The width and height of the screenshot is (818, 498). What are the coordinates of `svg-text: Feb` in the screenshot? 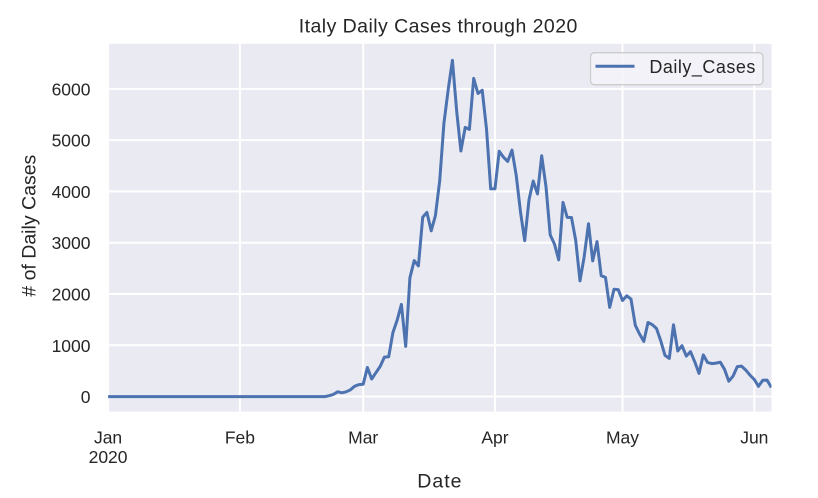 It's located at (240, 437).